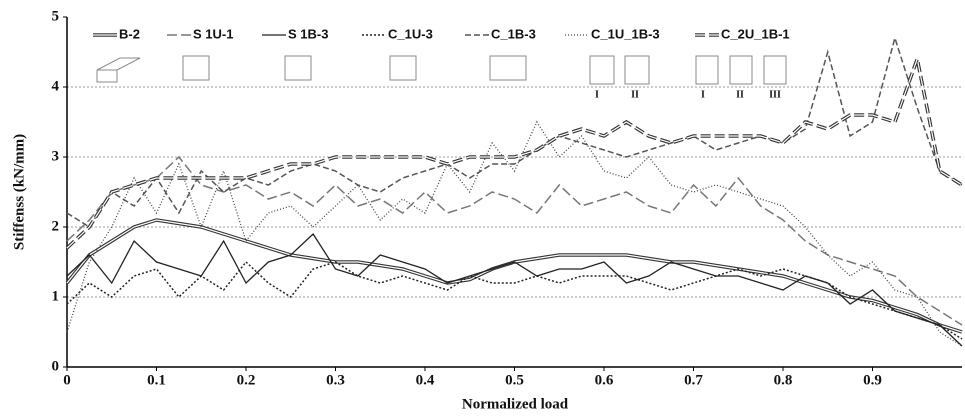 The image size is (965, 417). I want to click on legend-label: S 1B-3, so click(308, 33).